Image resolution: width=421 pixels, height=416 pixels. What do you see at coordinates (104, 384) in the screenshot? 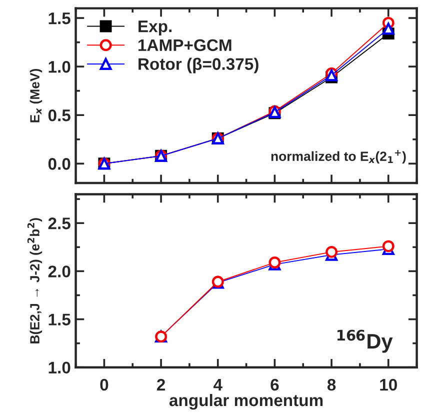
I see `x-tick-label: 0` at bounding box center [104, 384].